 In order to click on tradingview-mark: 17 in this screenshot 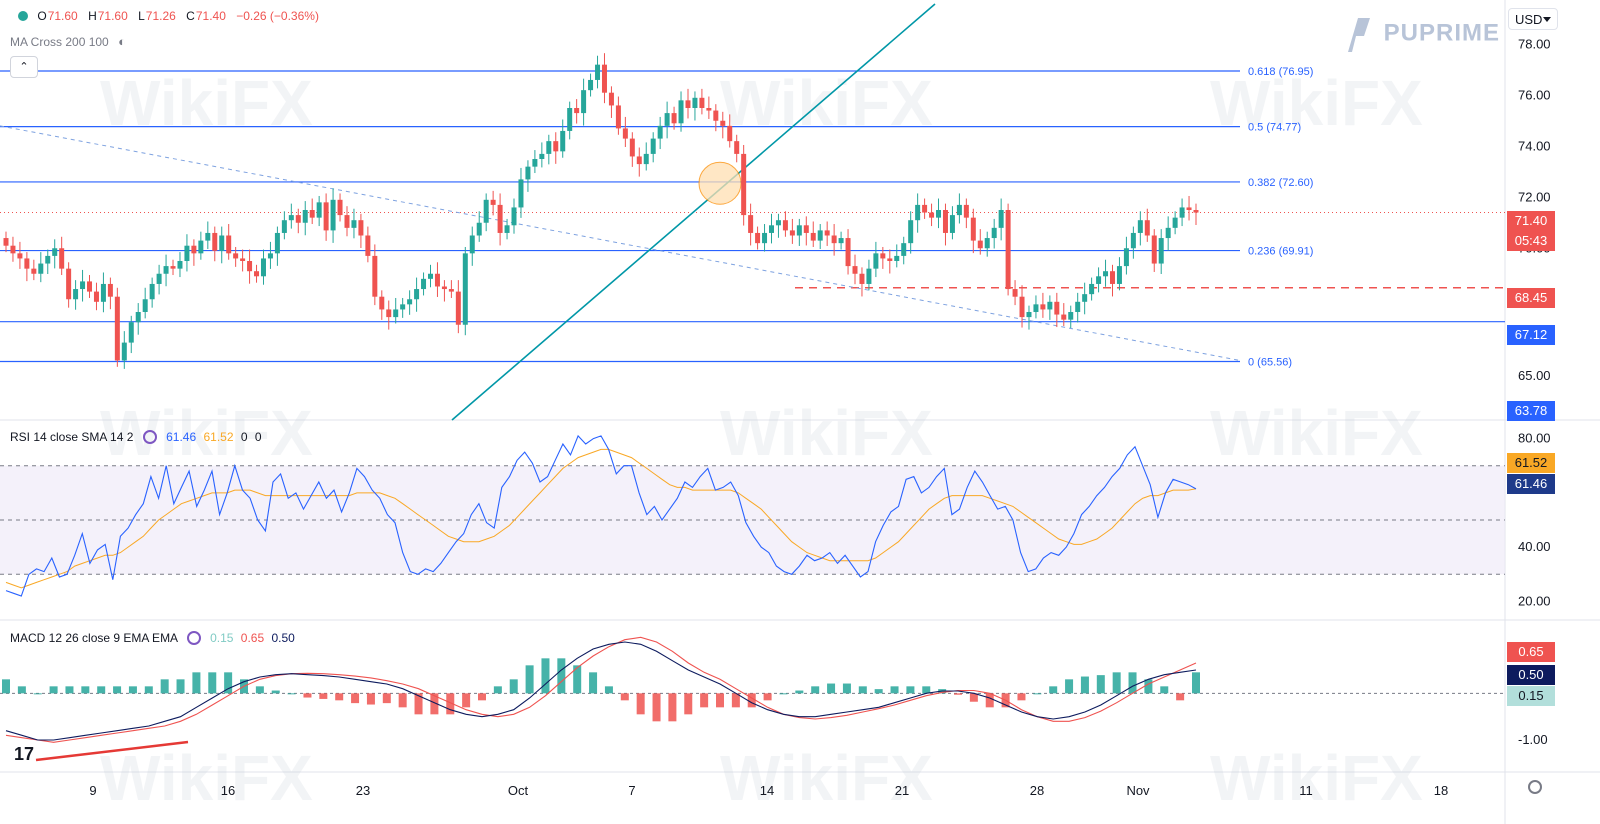, I will do `click(24, 754)`.